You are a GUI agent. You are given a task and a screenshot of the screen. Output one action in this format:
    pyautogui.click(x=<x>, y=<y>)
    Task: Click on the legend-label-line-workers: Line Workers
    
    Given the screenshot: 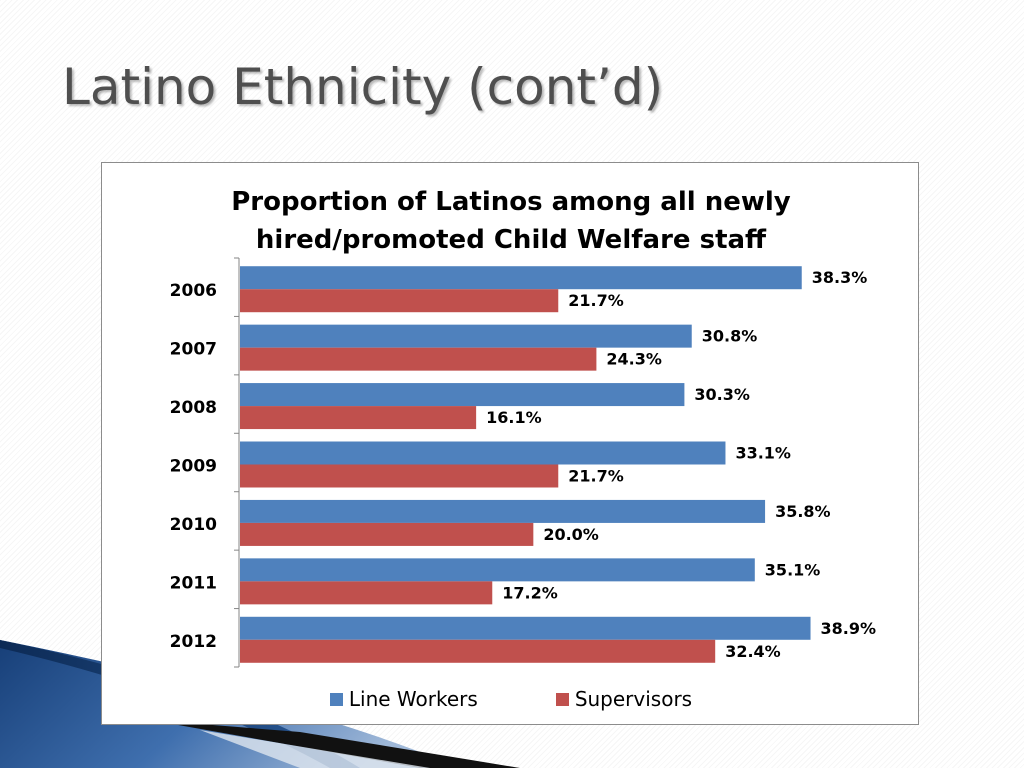 What is the action you would take?
    pyautogui.click(x=413, y=699)
    